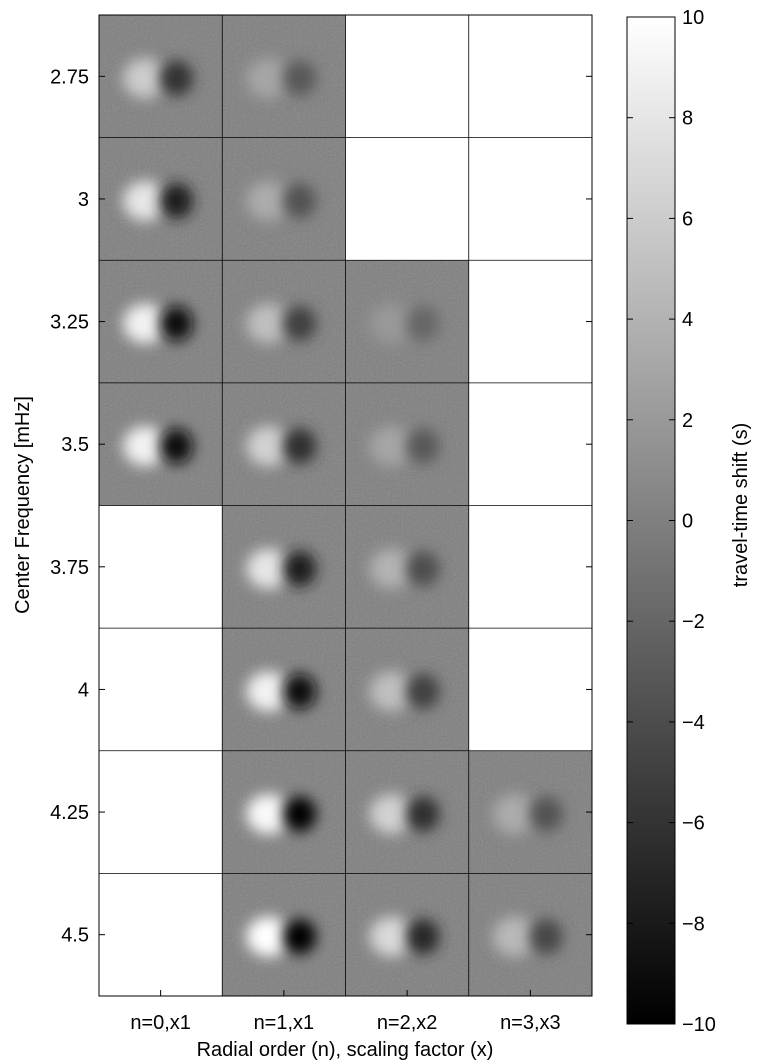 This screenshot has height=1064, width=759. Describe the element at coordinates (687, 219) in the screenshot. I see `colorbar-tick-label: 6` at that location.